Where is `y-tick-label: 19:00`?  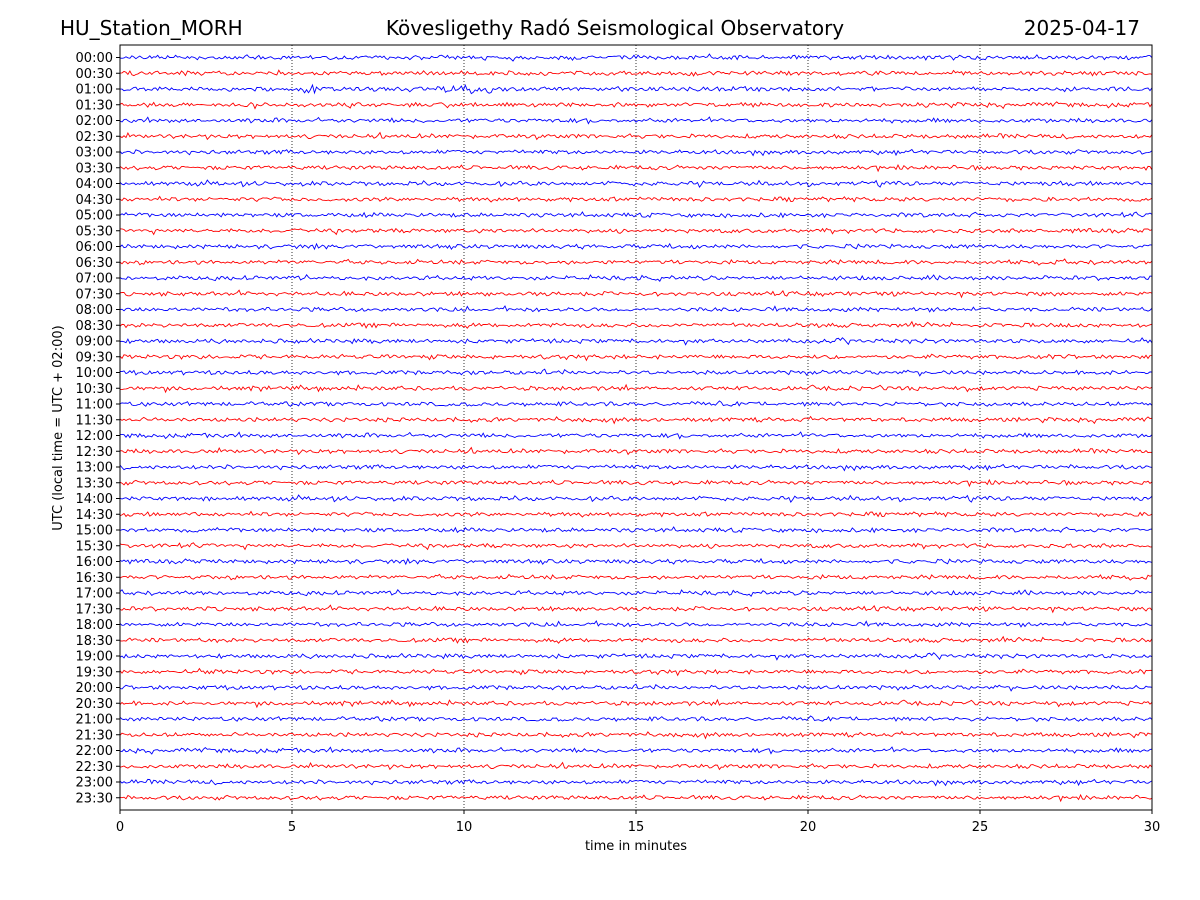
y-tick-label: 19:00 is located at coordinates (94, 657).